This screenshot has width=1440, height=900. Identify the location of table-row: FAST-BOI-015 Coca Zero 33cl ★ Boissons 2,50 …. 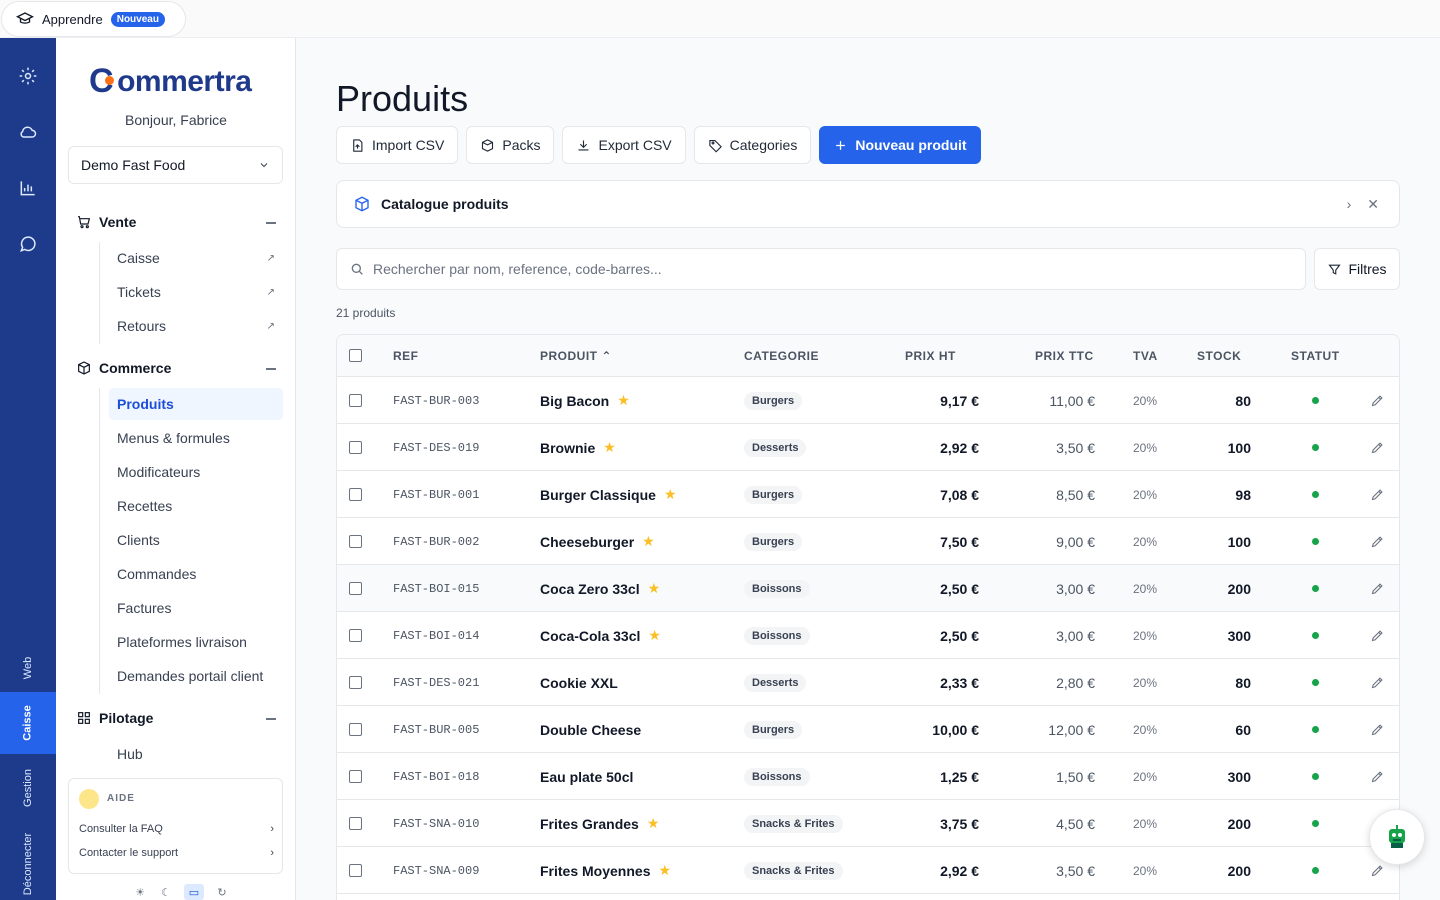
(868, 588).